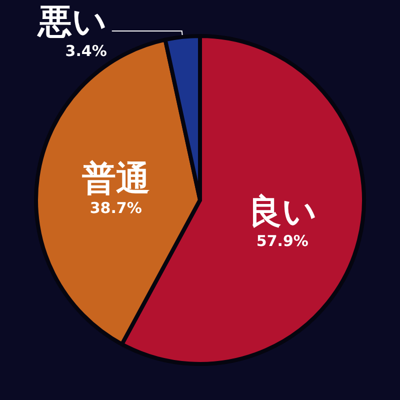  What do you see at coordinates (116, 179) in the screenshot?
I see `slice-label: 普通` at bounding box center [116, 179].